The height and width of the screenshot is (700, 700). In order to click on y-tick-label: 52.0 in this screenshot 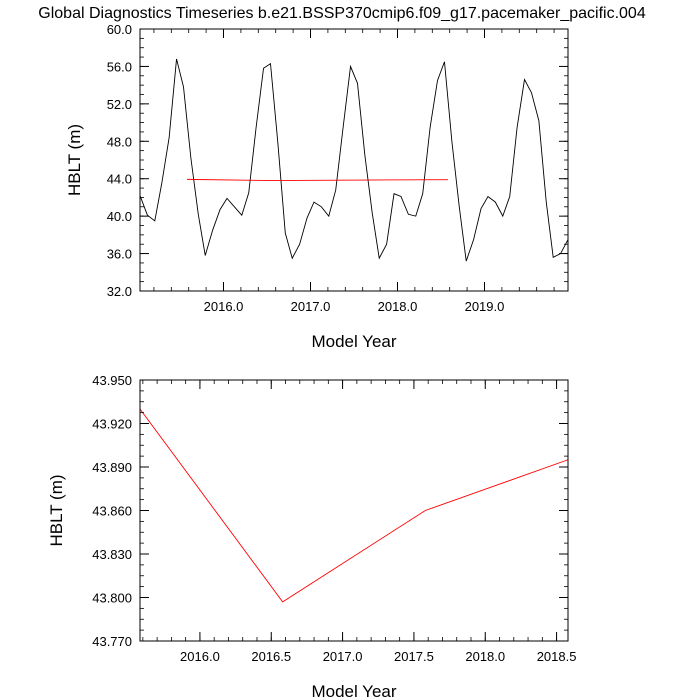, I will do `click(119, 104)`.